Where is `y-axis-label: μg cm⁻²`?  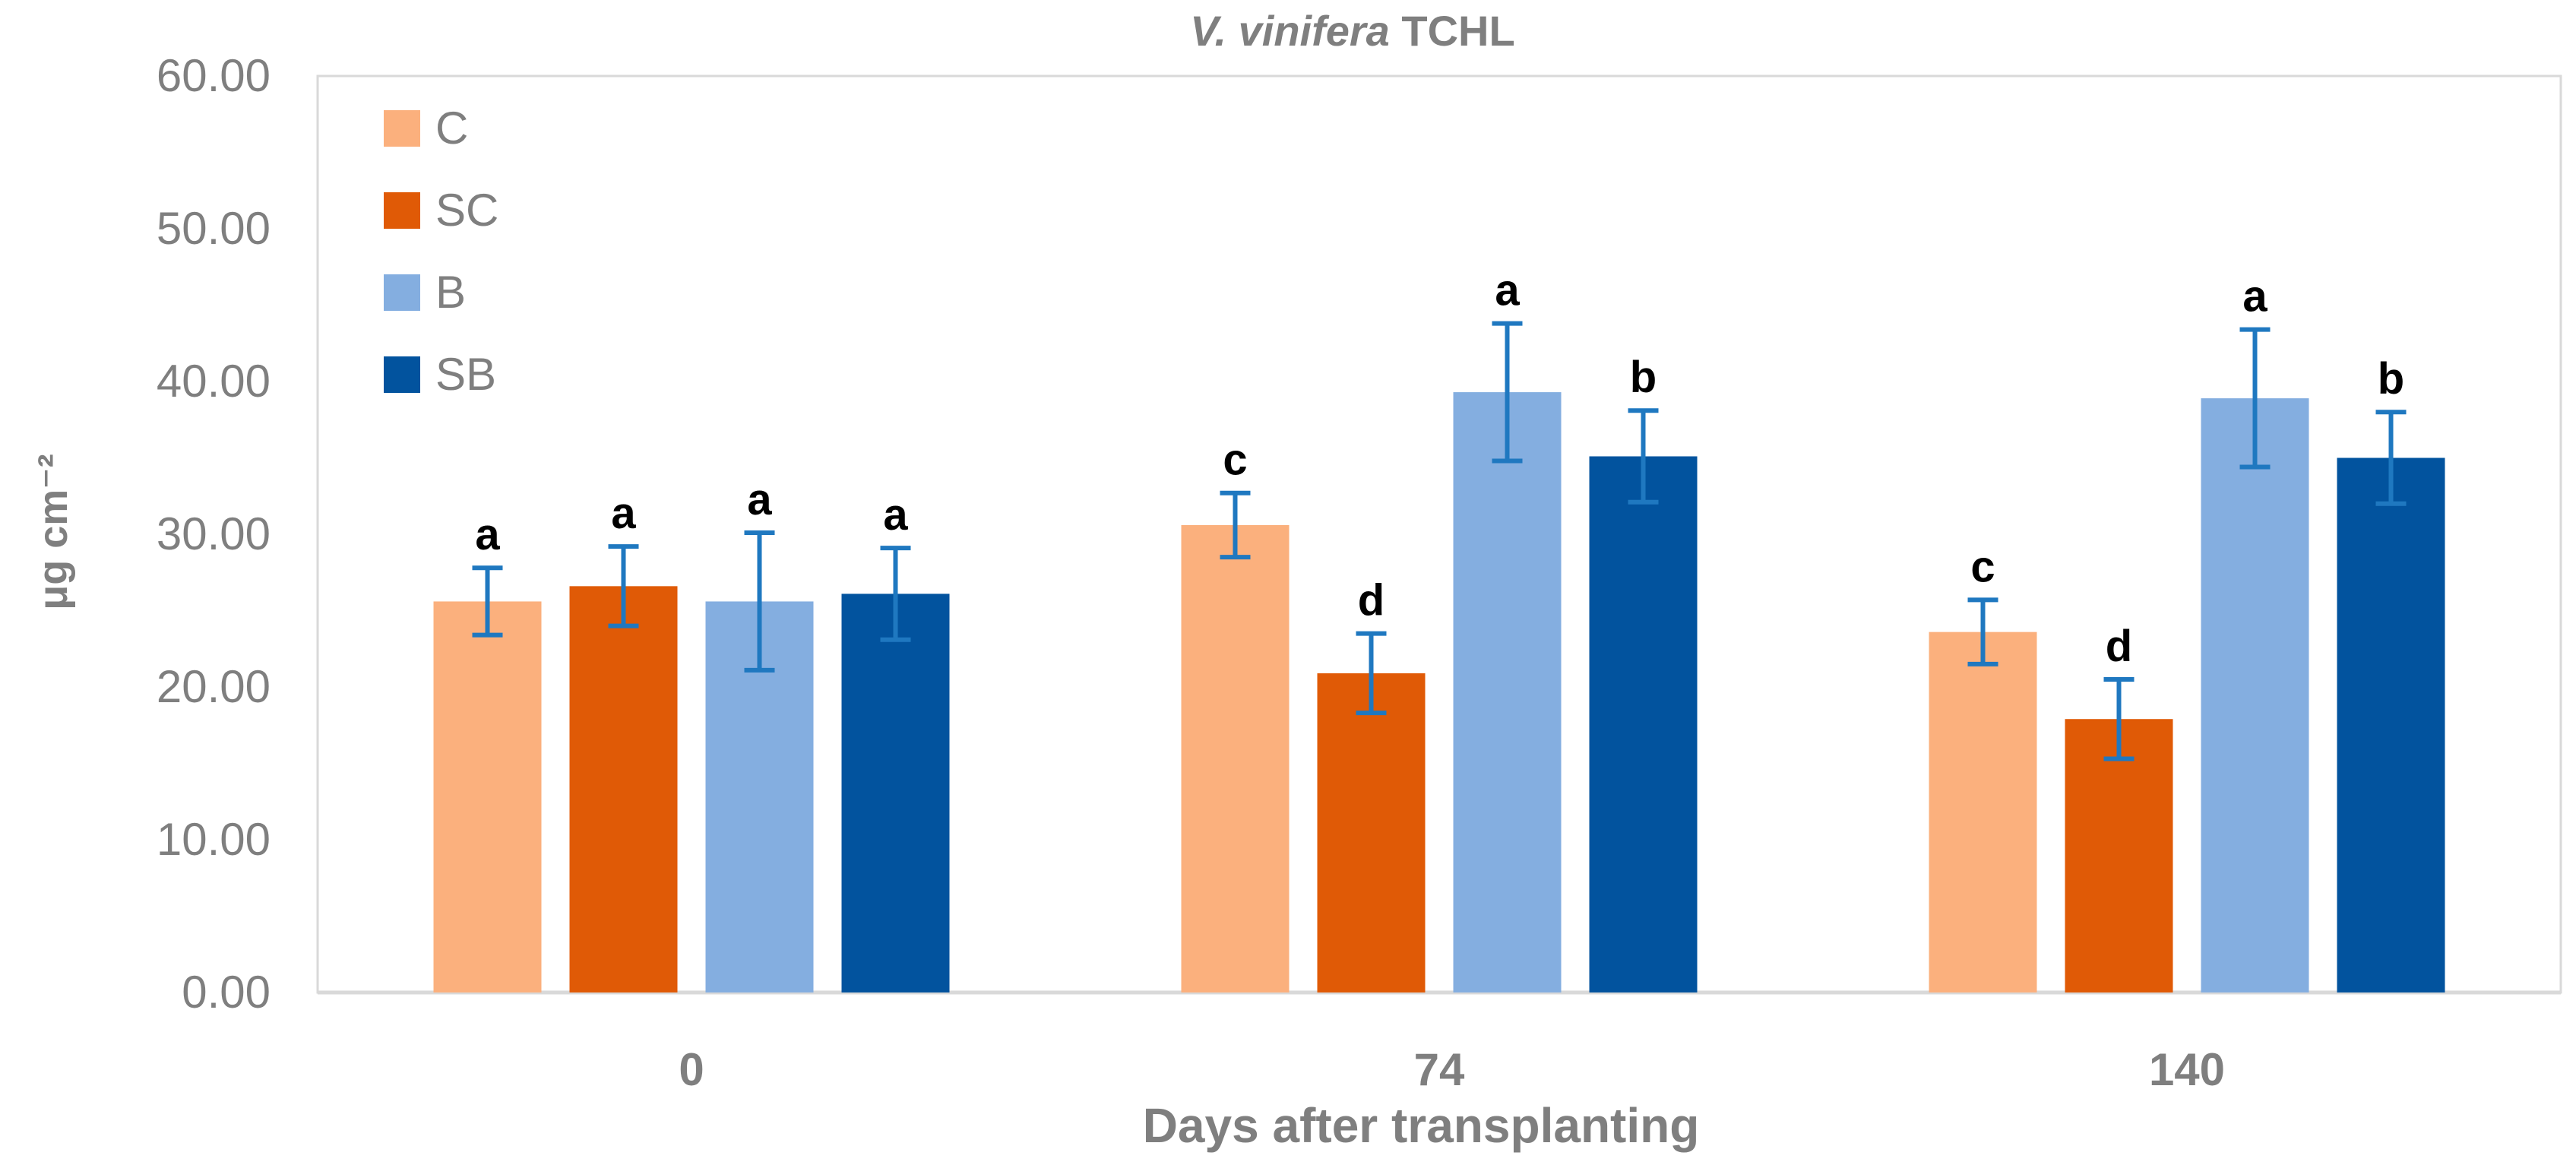
y-axis-label: μg cm⁻² is located at coordinates (53, 532).